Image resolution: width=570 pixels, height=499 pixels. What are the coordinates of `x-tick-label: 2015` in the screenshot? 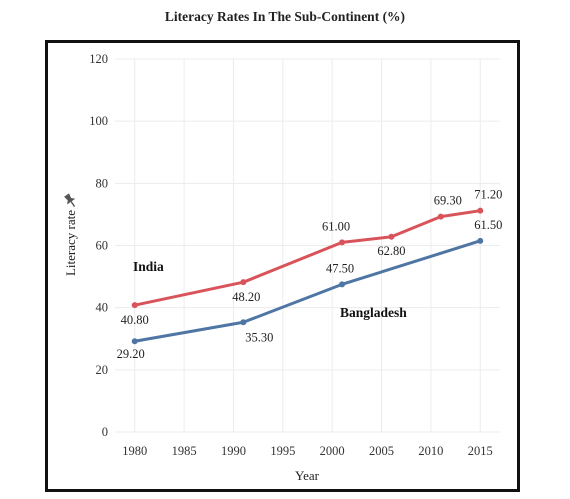 It's located at (480, 451).